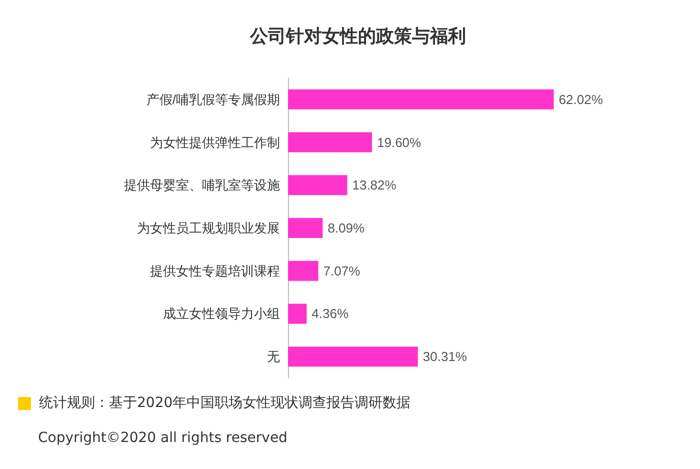 Image resolution: width=700 pixels, height=469 pixels. I want to click on y-tick-label: 为女性员工规划职业发展, so click(208, 228).